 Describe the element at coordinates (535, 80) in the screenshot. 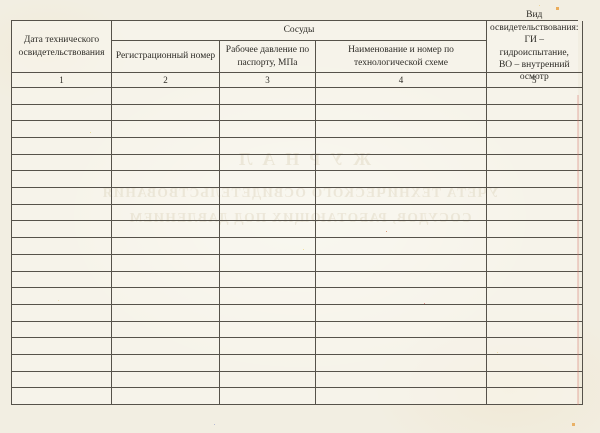

I see `column-number: 5` at that location.